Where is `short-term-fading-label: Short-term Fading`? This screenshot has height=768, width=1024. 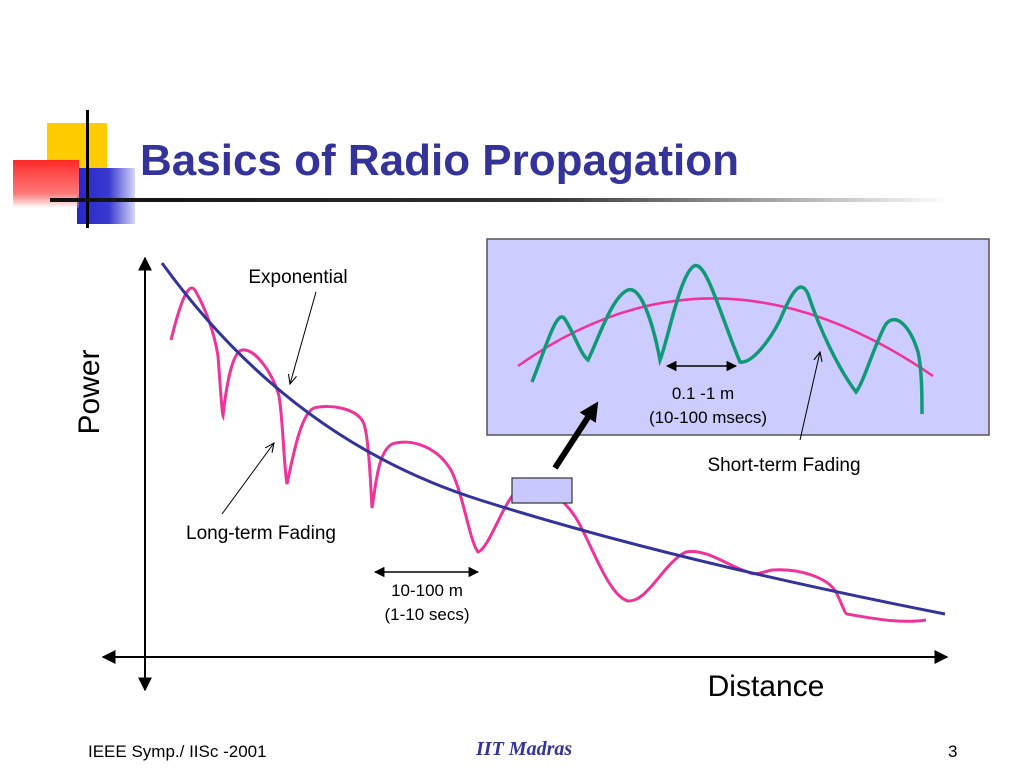 short-term-fading-label: Short-term Fading is located at coordinates (783, 465).